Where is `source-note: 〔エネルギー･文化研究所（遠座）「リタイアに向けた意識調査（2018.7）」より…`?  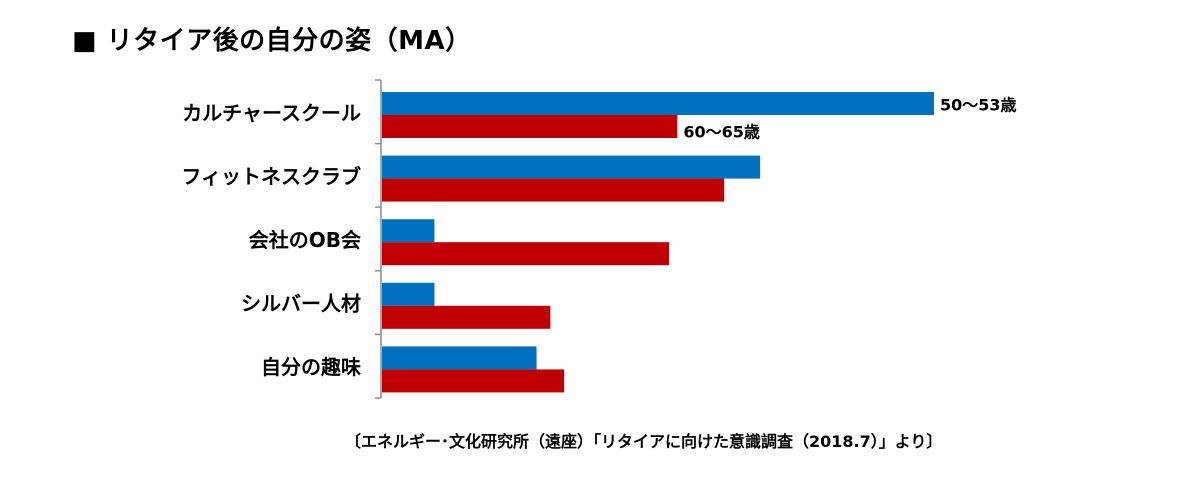 source-note: 〔エネルギー･文化研究所（遠座）「リタイアに向けた意識調査（2018.7）」より… is located at coordinates (644, 441).